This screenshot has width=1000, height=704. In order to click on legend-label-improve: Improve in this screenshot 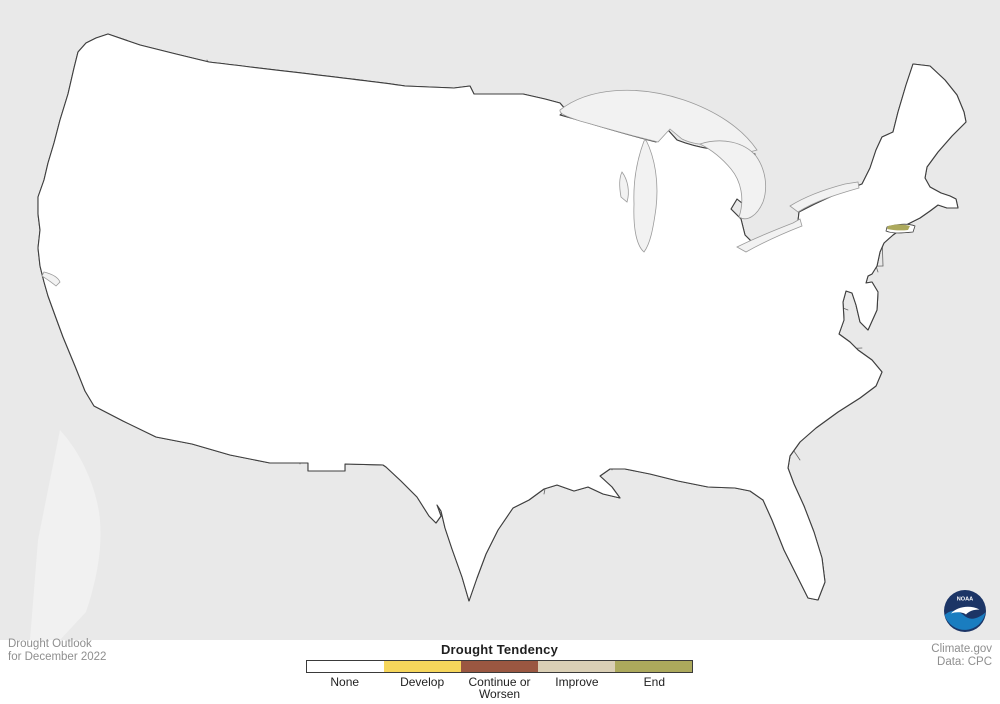, I will do `click(577, 682)`.